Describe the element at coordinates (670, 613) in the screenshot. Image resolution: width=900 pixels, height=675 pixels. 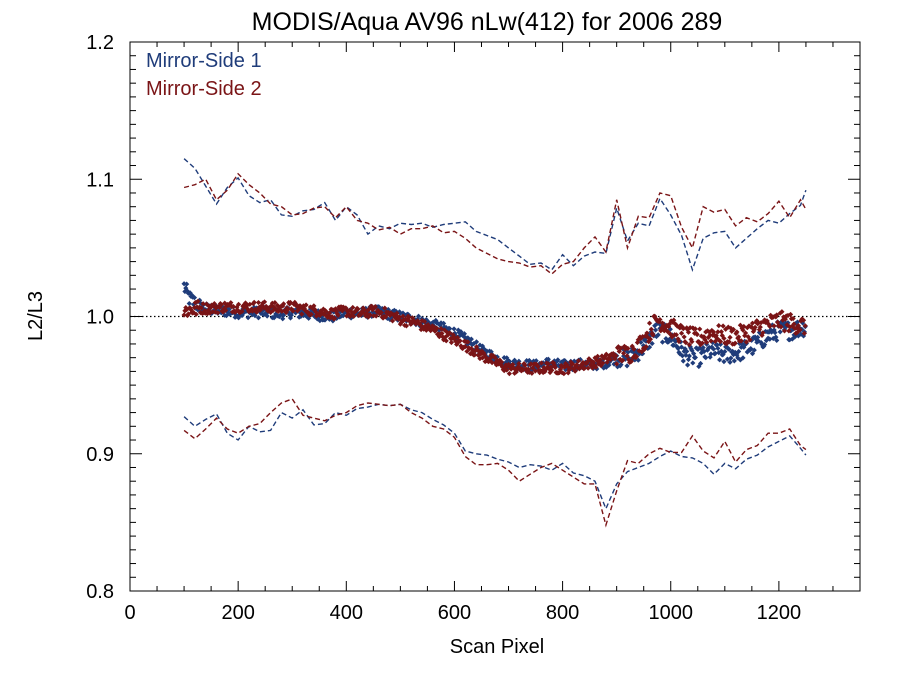
I see `x-tick-label: 1000` at that location.